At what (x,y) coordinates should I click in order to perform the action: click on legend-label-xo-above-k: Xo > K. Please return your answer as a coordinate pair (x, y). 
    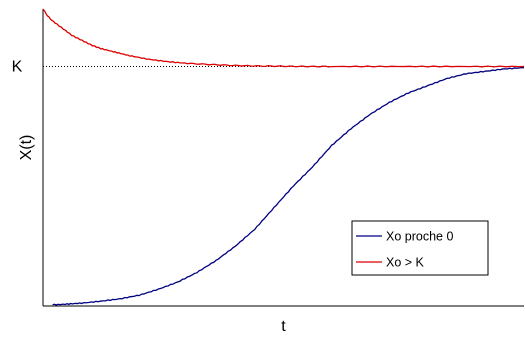
    Looking at the image, I should click on (405, 263).